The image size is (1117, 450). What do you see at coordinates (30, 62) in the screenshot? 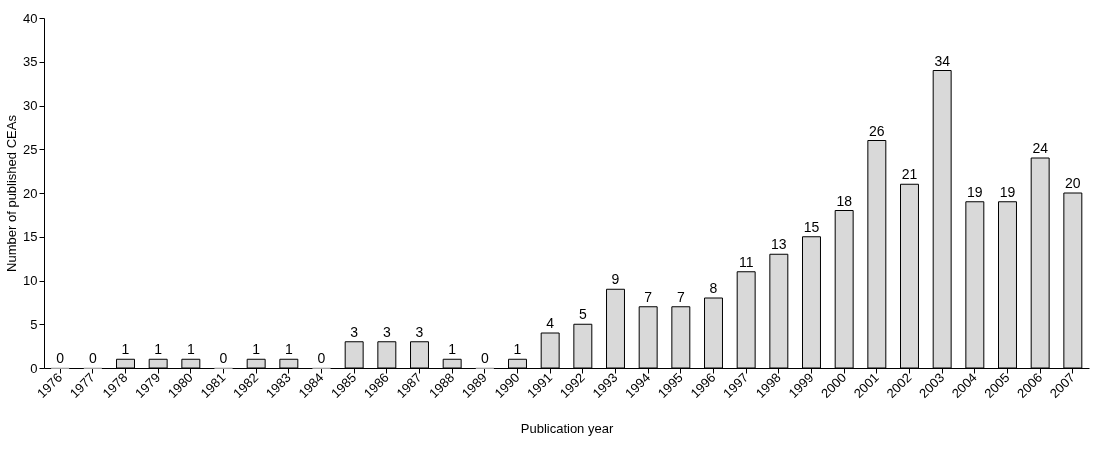
I see `y-tick-label: 35` at bounding box center [30, 62].